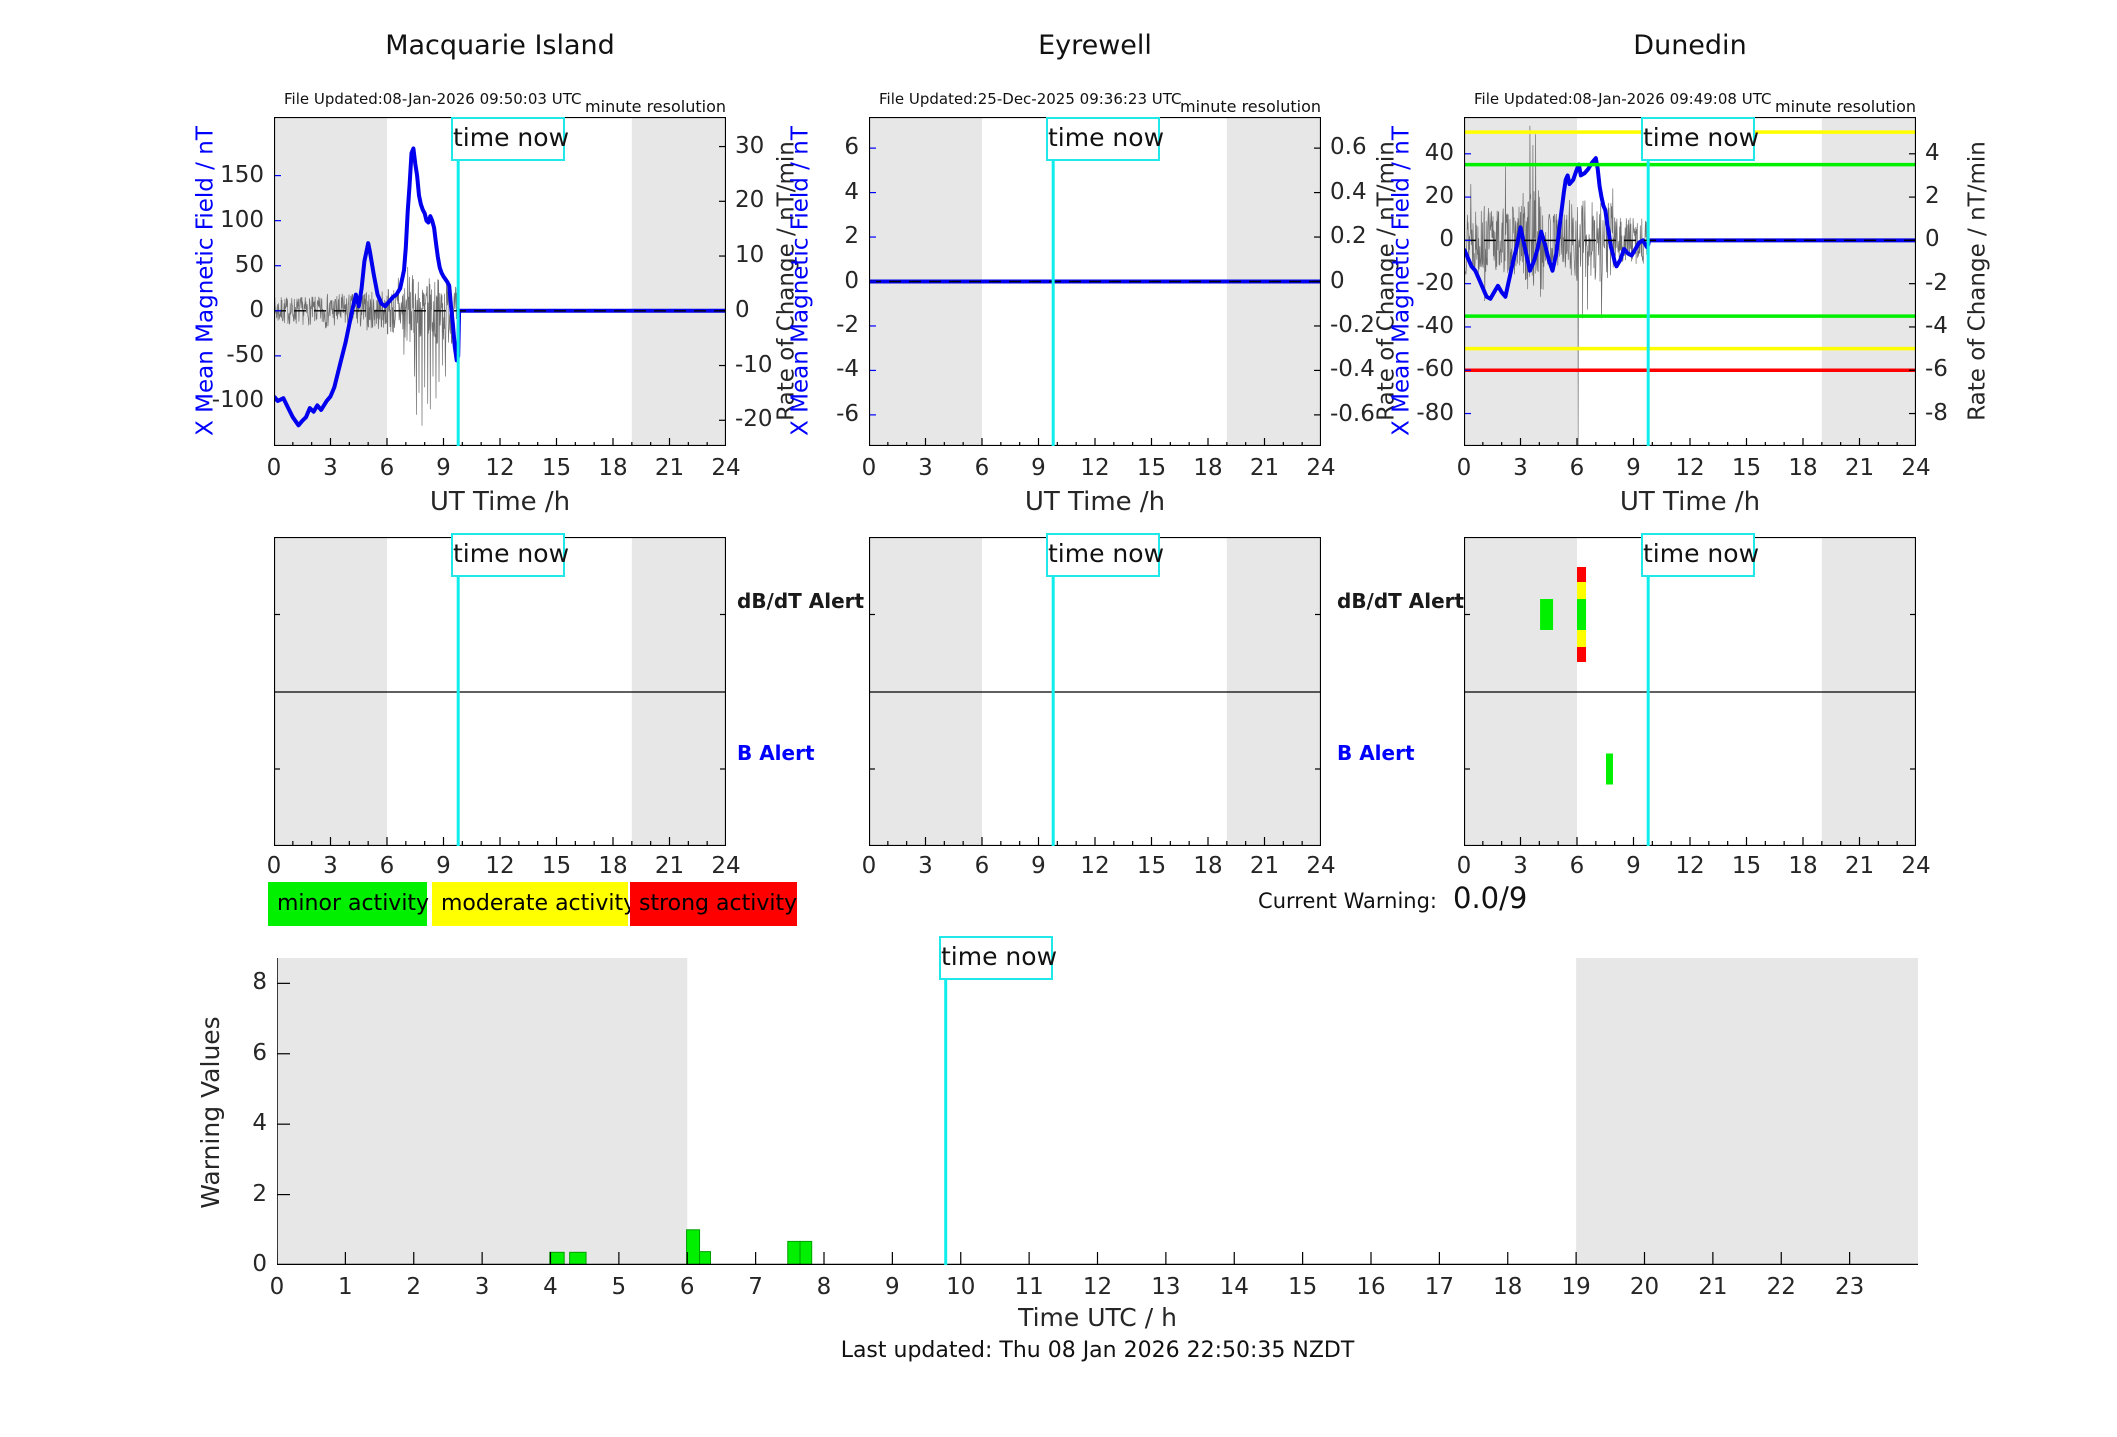  Describe the element at coordinates (1348, 236) in the screenshot. I see `tick-label: 0.2` at that location.